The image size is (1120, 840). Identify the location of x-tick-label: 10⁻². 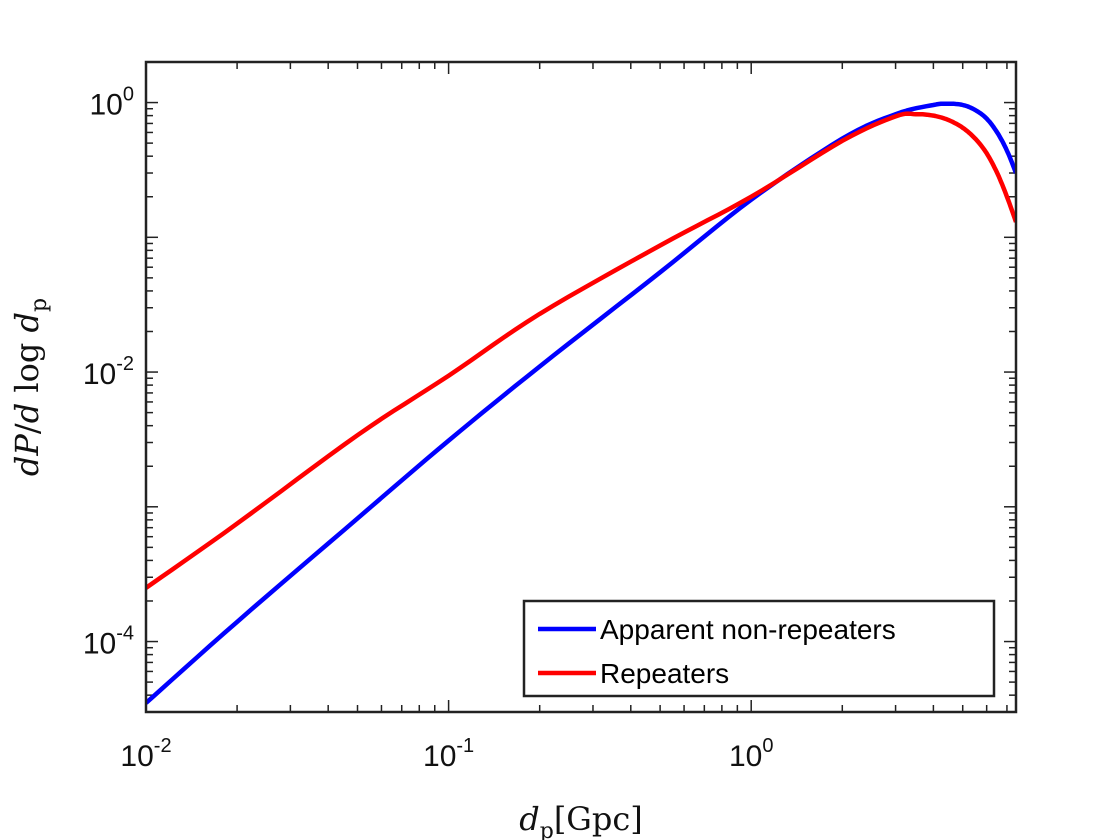
(145, 754).